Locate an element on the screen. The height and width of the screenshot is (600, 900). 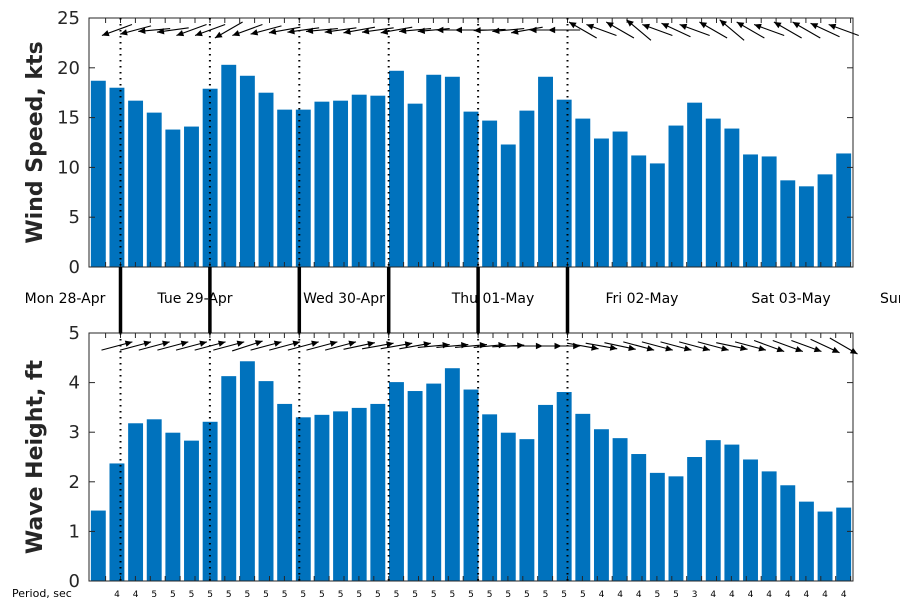
wind-ytick-label: 5 is located at coordinates (74, 217).